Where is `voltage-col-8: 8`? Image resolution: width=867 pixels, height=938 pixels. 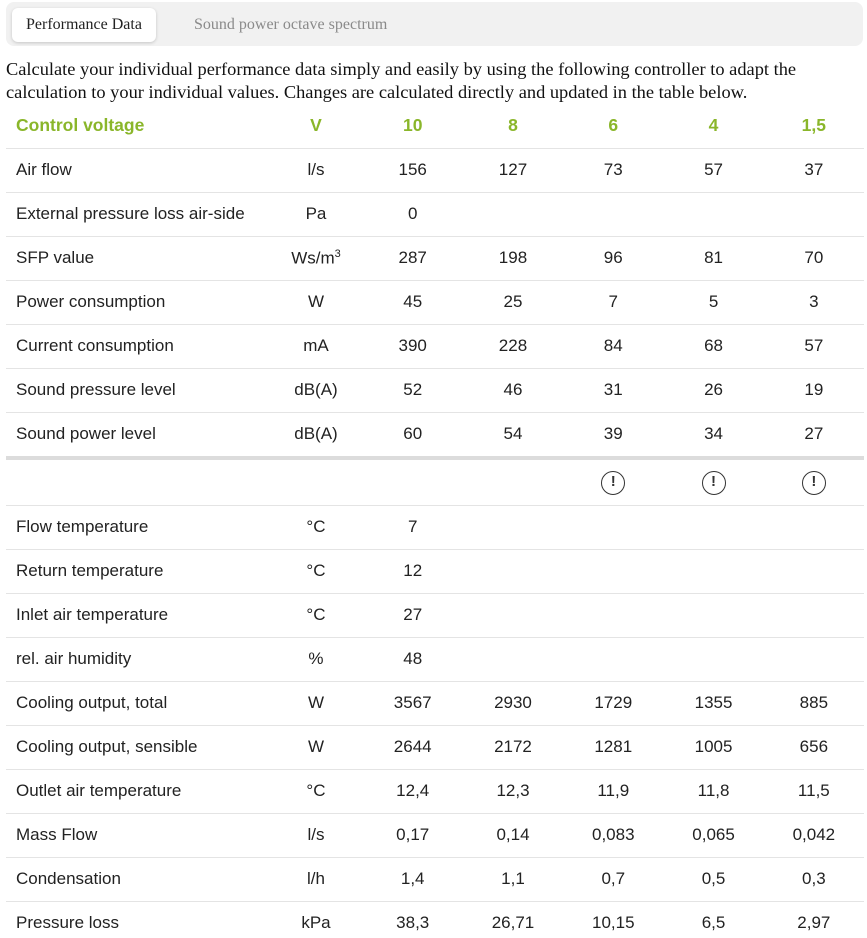 voltage-col-8: 8 is located at coordinates (513, 126).